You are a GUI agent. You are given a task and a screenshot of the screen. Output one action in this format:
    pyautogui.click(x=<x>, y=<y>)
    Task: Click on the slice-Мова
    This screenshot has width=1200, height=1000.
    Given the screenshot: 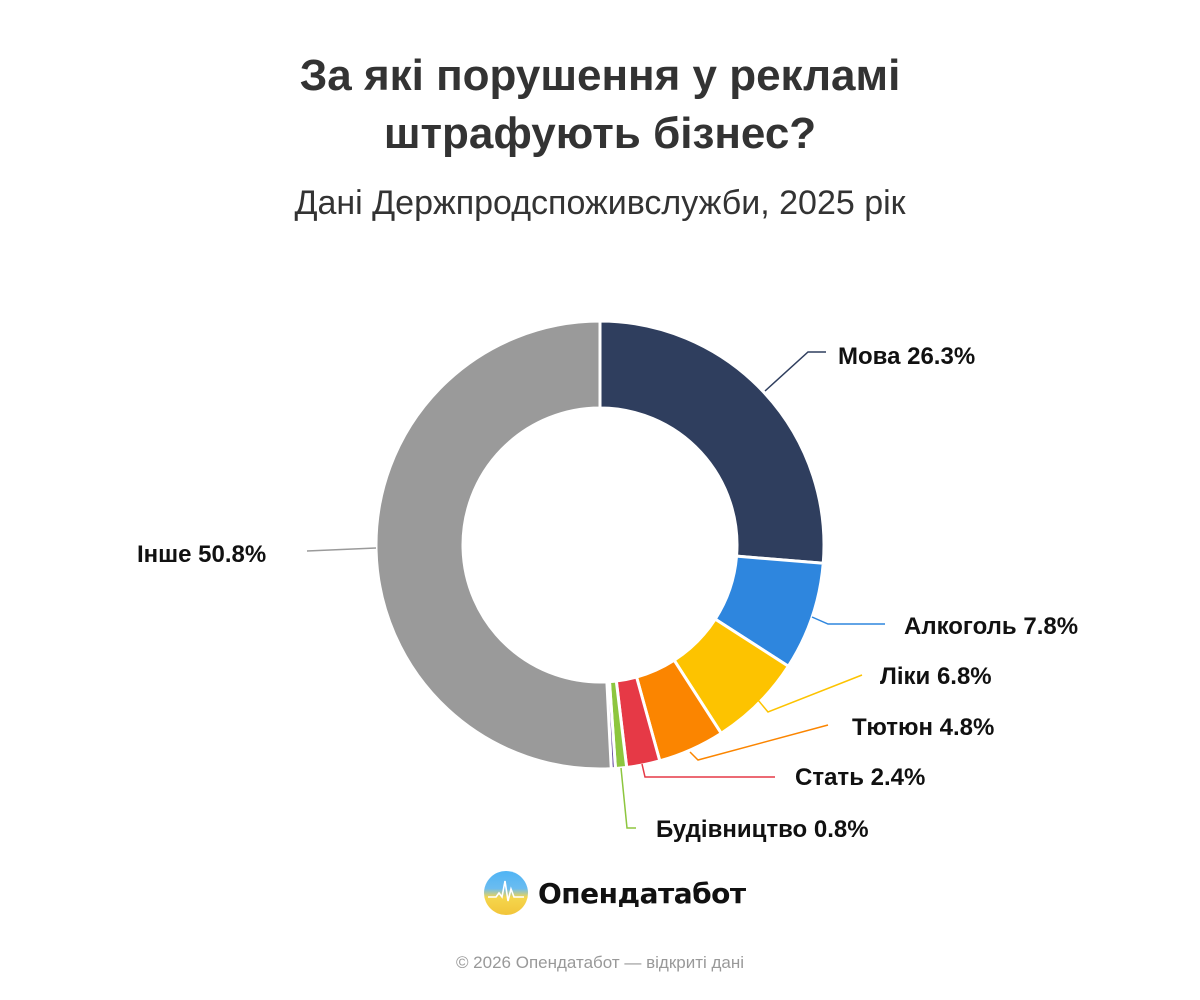 What is the action you would take?
    pyautogui.click(x=712, y=442)
    